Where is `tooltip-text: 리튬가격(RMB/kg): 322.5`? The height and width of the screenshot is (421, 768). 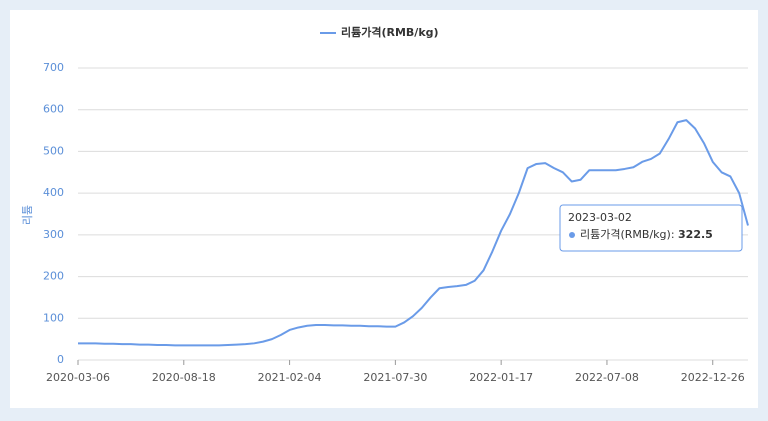 tooltip-text: 리튬가격(RMB/kg): 322.5 is located at coordinates (646, 234).